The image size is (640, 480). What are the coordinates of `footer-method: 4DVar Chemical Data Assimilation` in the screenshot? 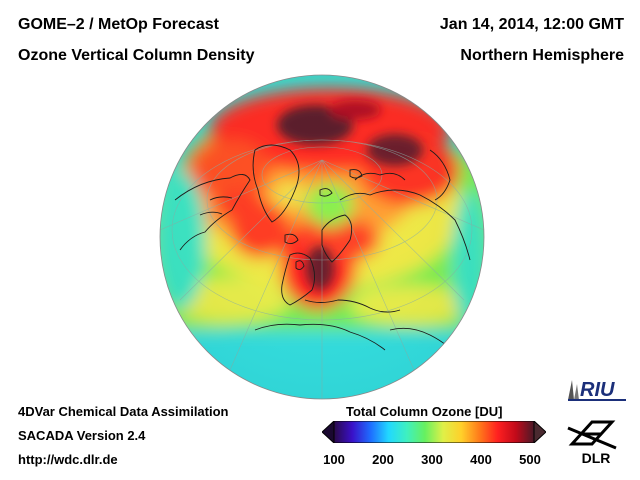 It's located at (123, 411).